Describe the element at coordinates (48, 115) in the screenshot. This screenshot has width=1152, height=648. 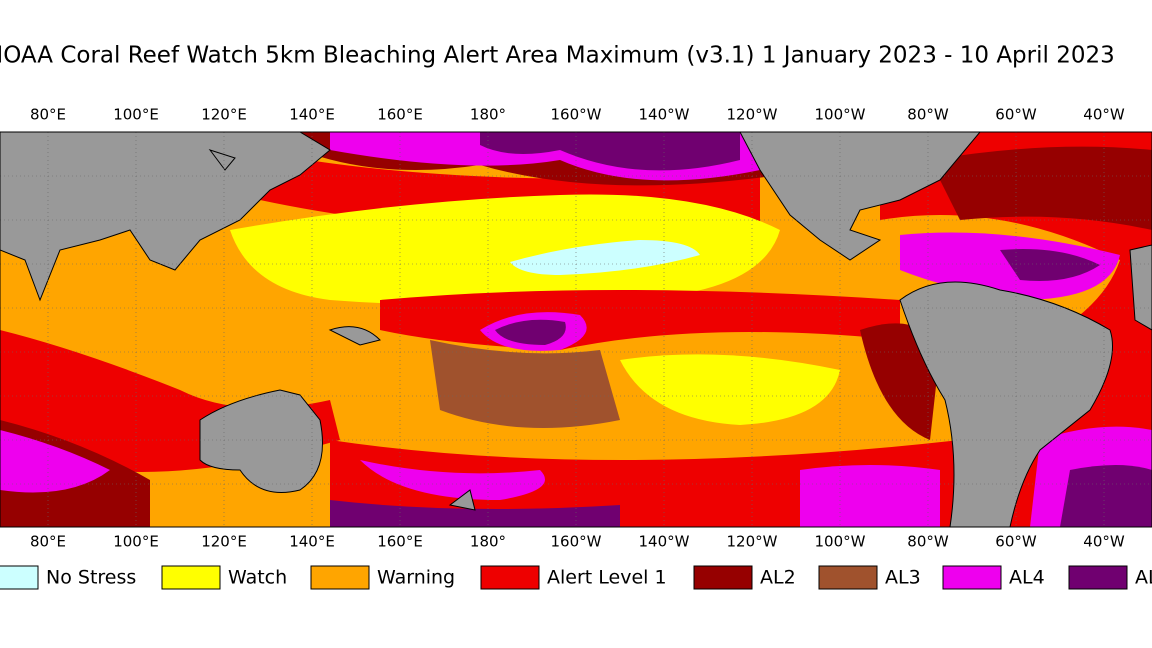
I see `lon-label-top: 80°E` at that location.